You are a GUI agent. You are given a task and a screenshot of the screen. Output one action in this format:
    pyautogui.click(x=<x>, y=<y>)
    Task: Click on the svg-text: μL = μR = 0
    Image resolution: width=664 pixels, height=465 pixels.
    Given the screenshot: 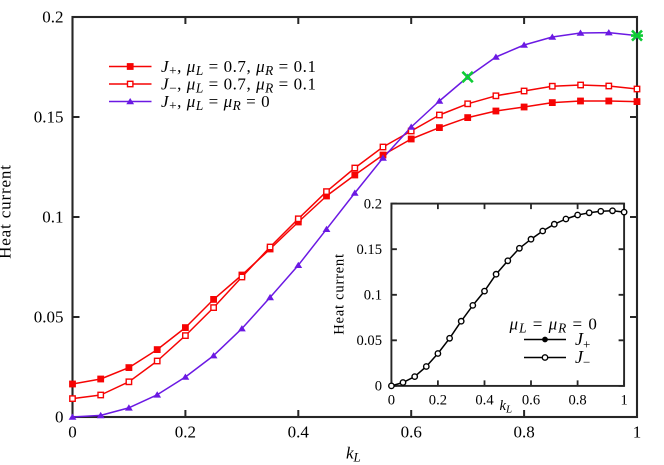 What is the action you would take?
    pyautogui.click(x=553, y=325)
    